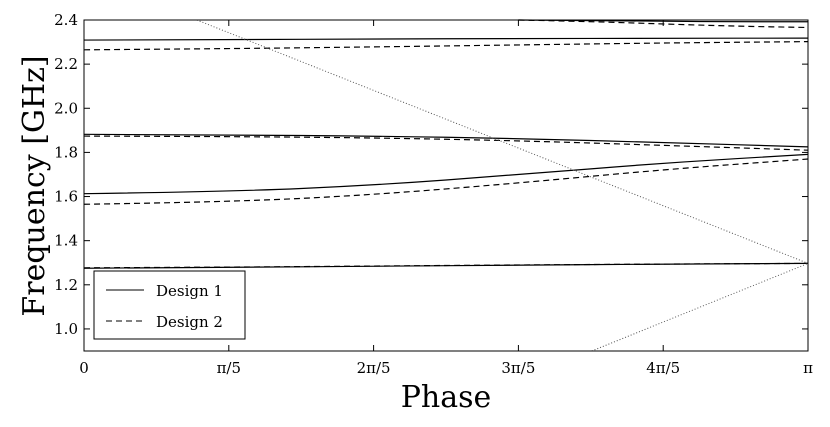 This screenshot has height=427, width=830. Describe the element at coordinates (66, 152) in the screenshot. I see `y-tick-label: 1.8` at that location.